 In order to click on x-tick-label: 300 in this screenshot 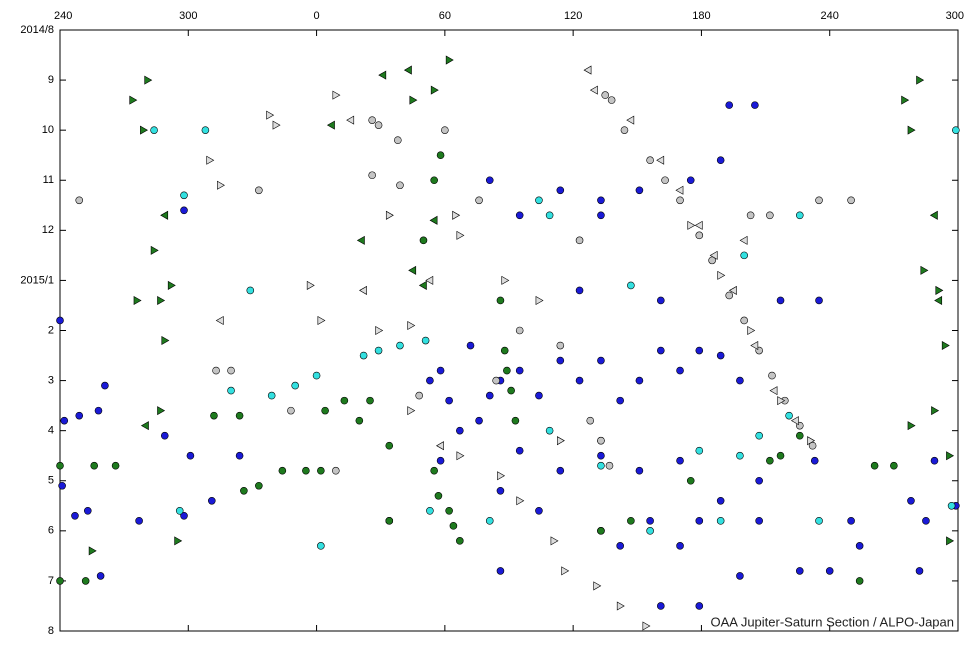, I will do `click(188, 16)`.